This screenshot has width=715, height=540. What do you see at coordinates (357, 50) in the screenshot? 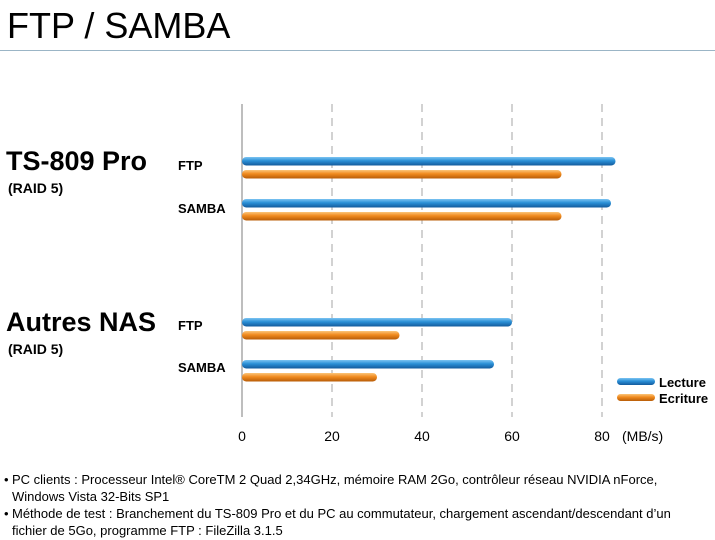
I see `title-divider` at bounding box center [357, 50].